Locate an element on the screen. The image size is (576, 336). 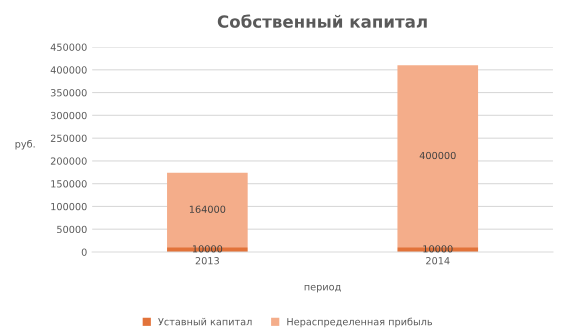
data-label: 164000 is located at coordinates (208, 209).